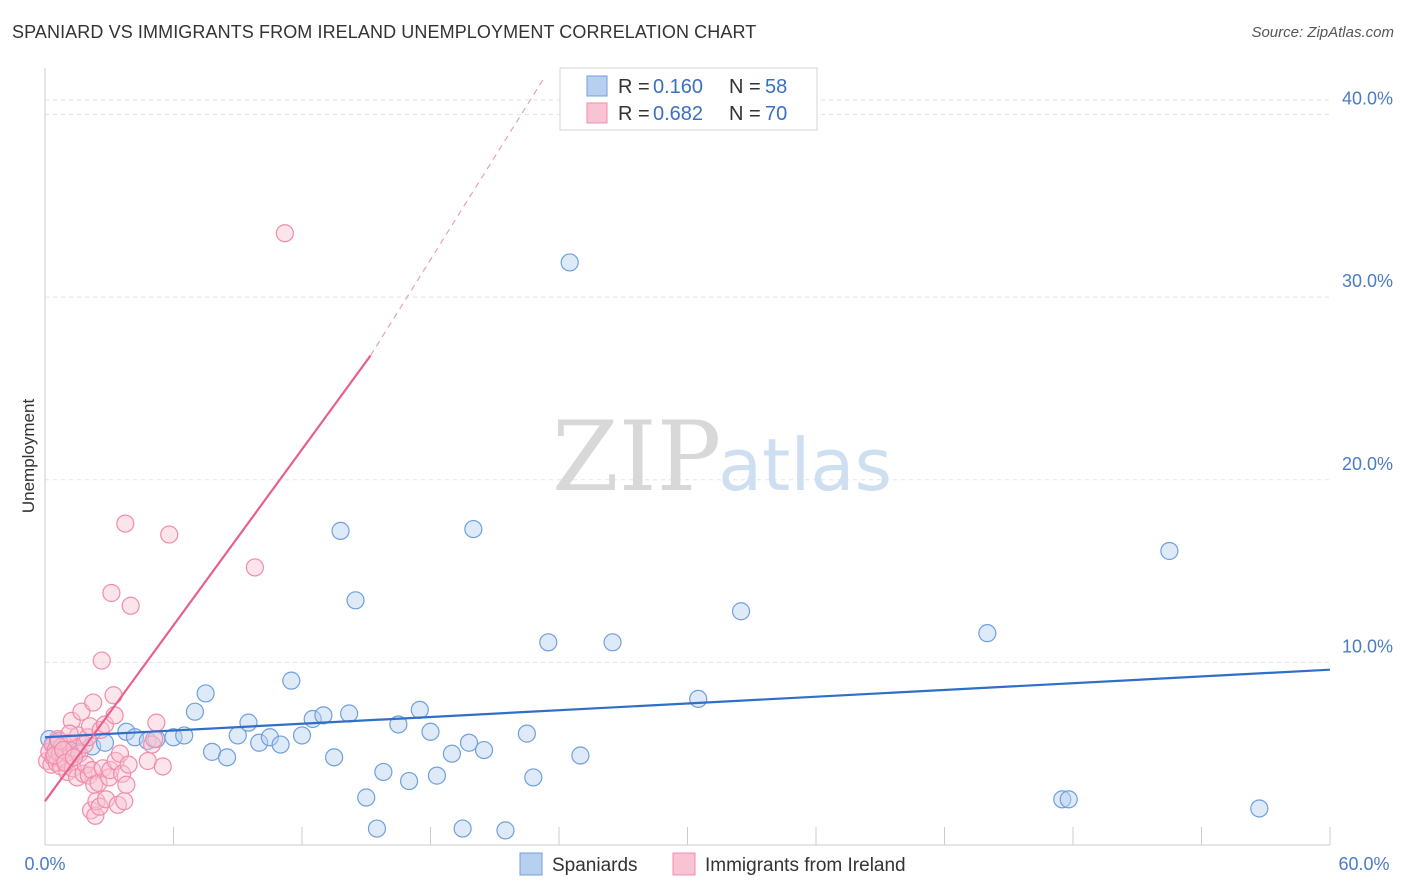 This screenshot has height=892, width=1406. I want to click on legend-n2-value: 70, so click(776, 114).